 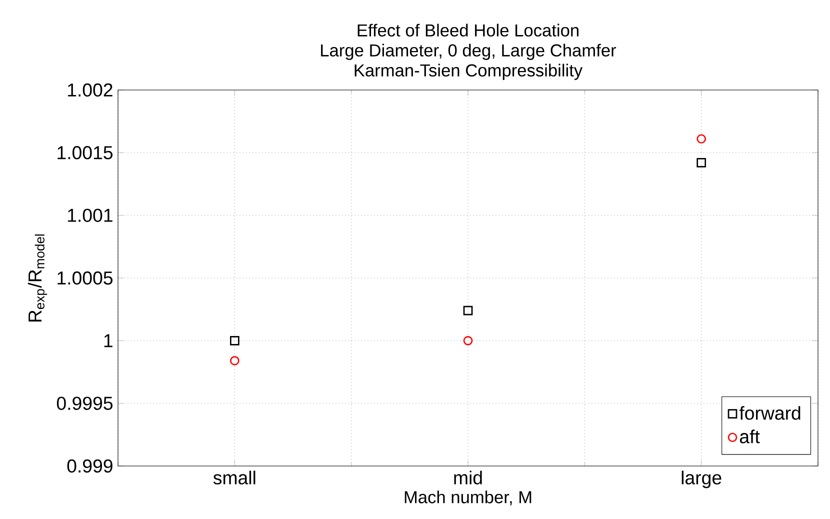 I want to click on x-tick-label: mid, so click(x=468, y=477).